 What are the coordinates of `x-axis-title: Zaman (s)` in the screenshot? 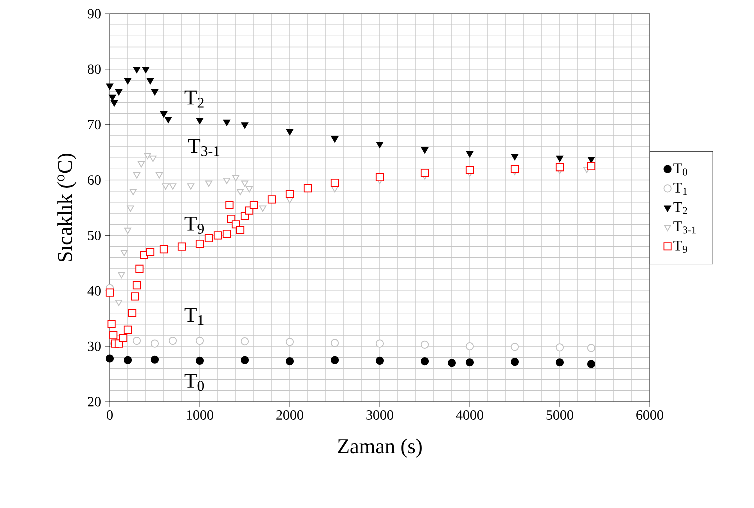 It's located at (380, 448).